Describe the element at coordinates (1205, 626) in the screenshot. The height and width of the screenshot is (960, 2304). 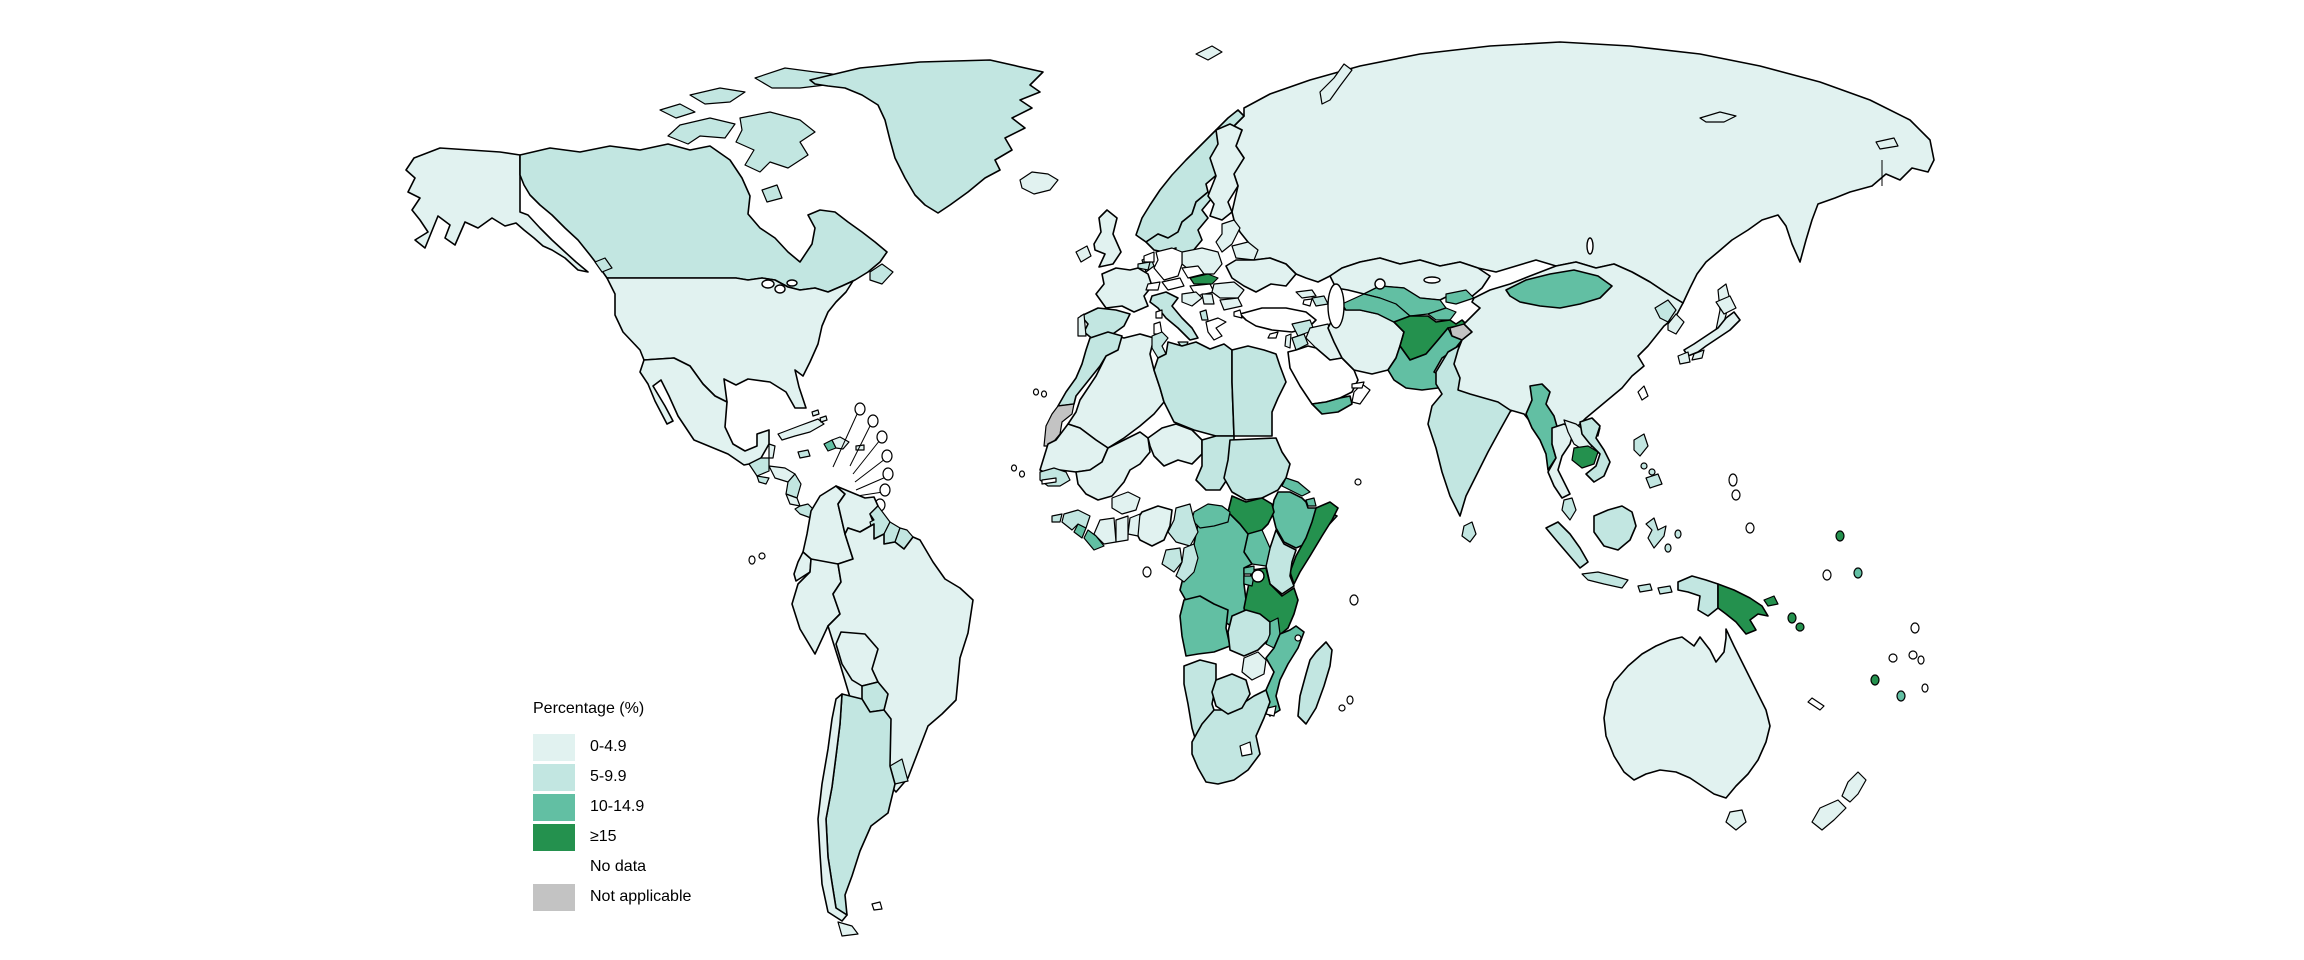
I see `country-angola` at that location.